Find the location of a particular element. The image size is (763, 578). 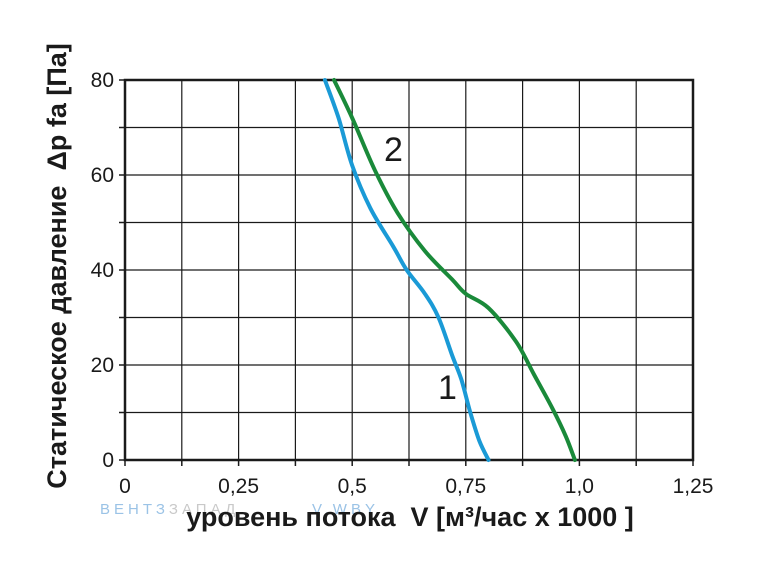

x-tick-label: 0 is located at coordinates (125, 486).